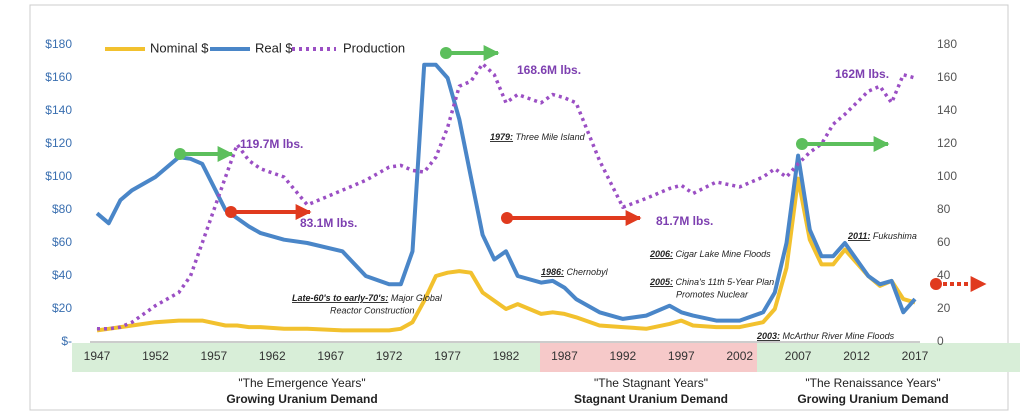 This screenshot has height=416, width=1021. I want to click on annotation: 2003: McArthur River Mine Floods, so click(825, 336).